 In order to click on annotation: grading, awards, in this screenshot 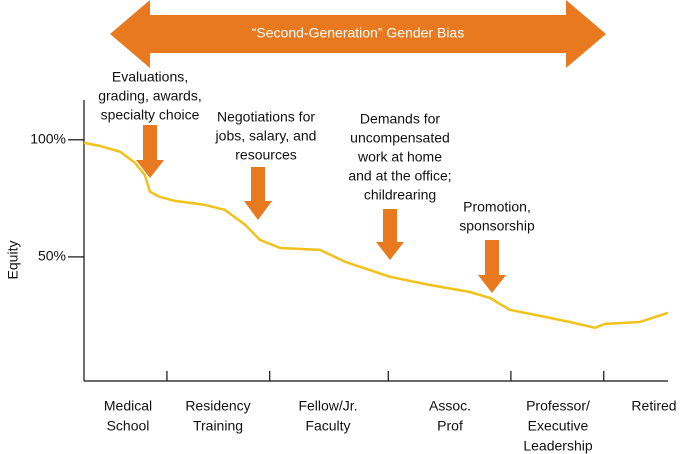, I will do `click(150, 96)`.